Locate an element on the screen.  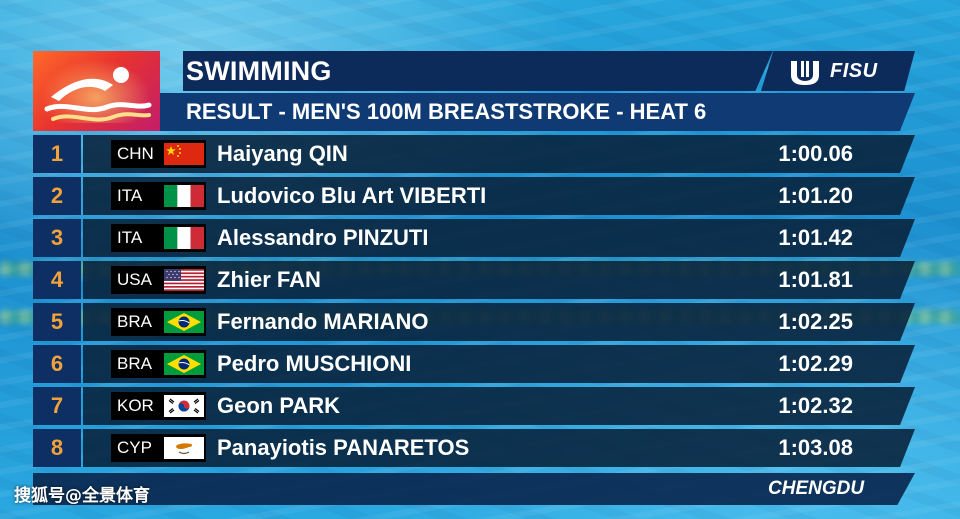
country-box: USA is located at coordinates (158, 280).